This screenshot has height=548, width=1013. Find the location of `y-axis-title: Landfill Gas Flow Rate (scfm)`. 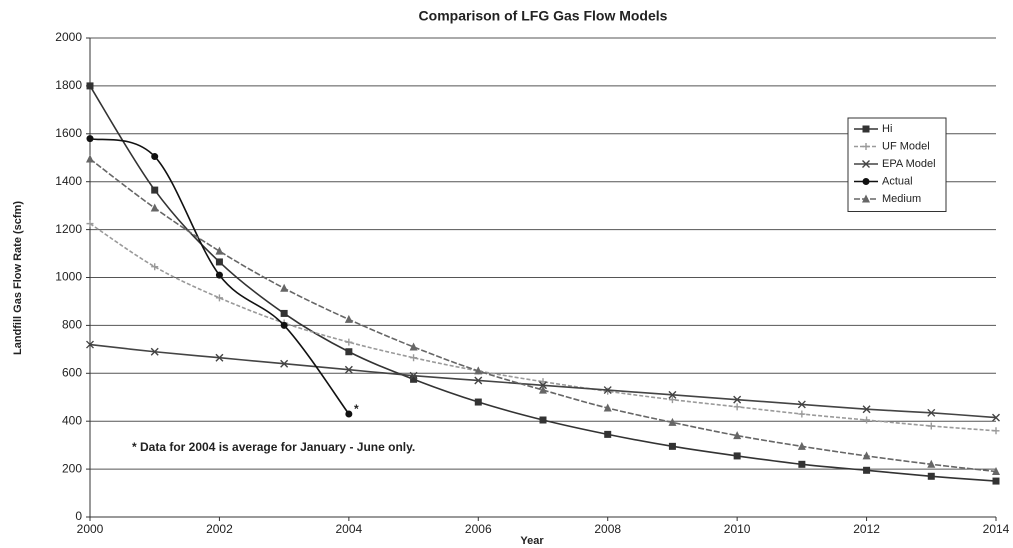

y-axis-title: Landfill Gas Flow Rate (scfm) is located at coordinates (18, 278).